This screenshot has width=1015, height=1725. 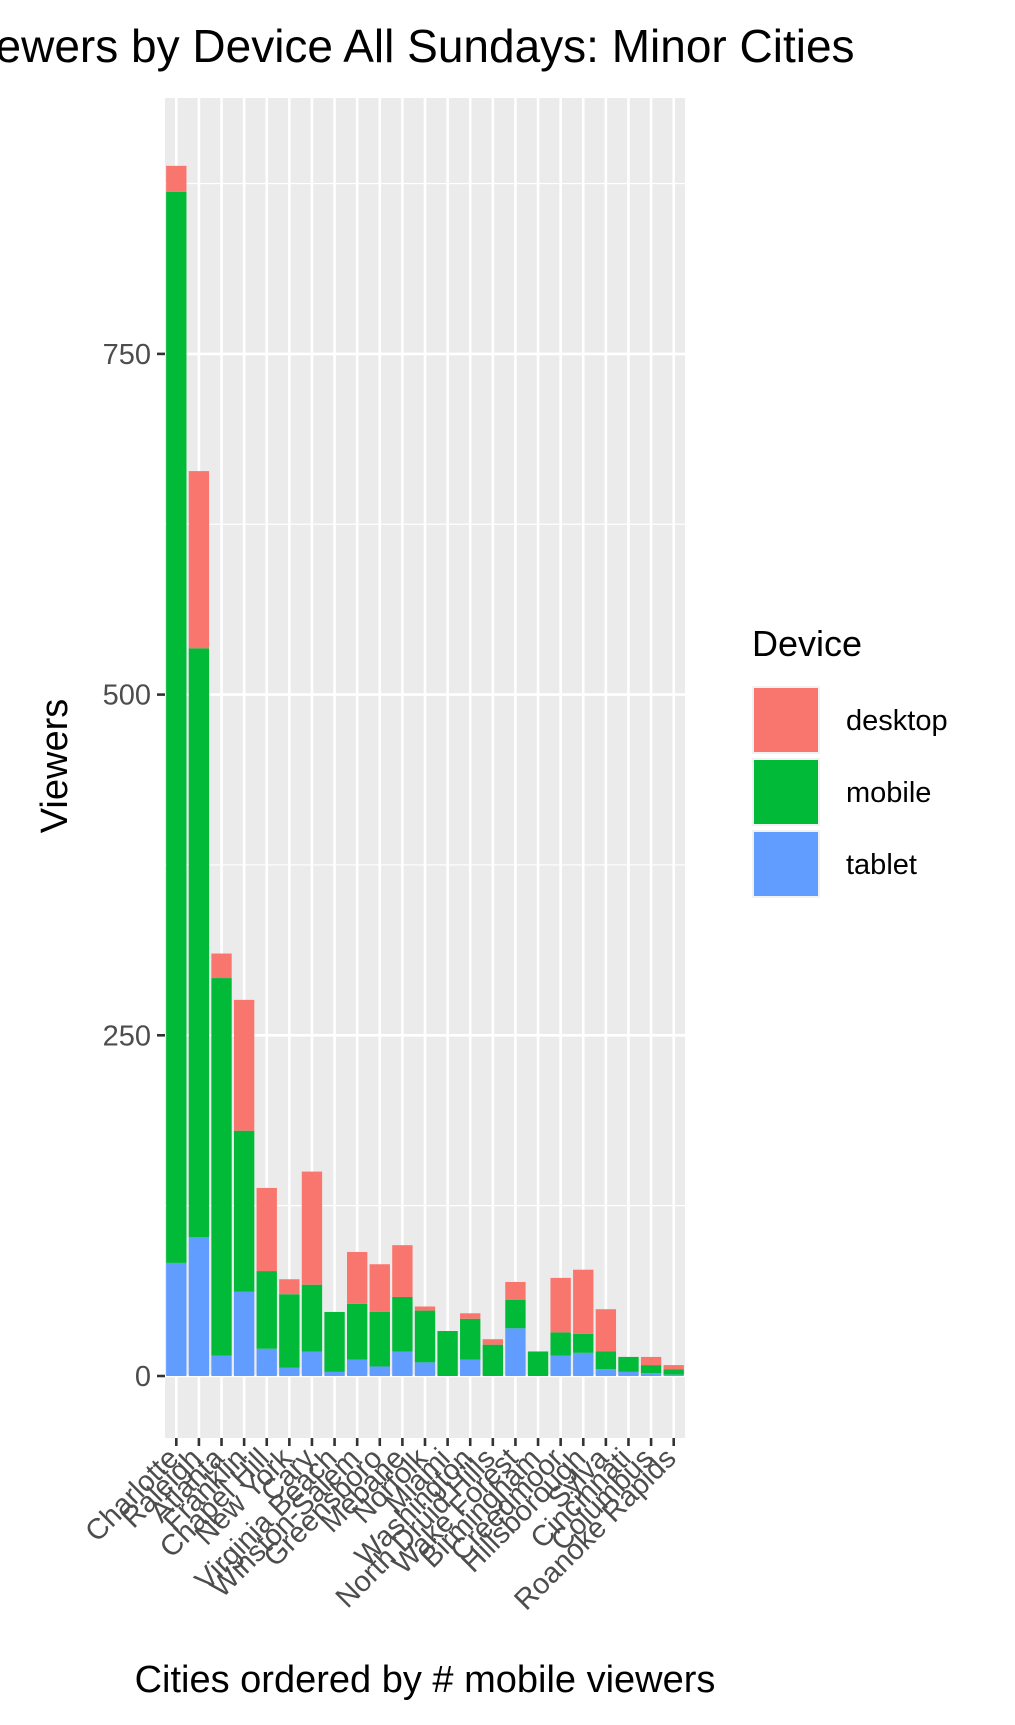 I want to click on y-axis: 0 250 500 750, so click(x=134, y=866).